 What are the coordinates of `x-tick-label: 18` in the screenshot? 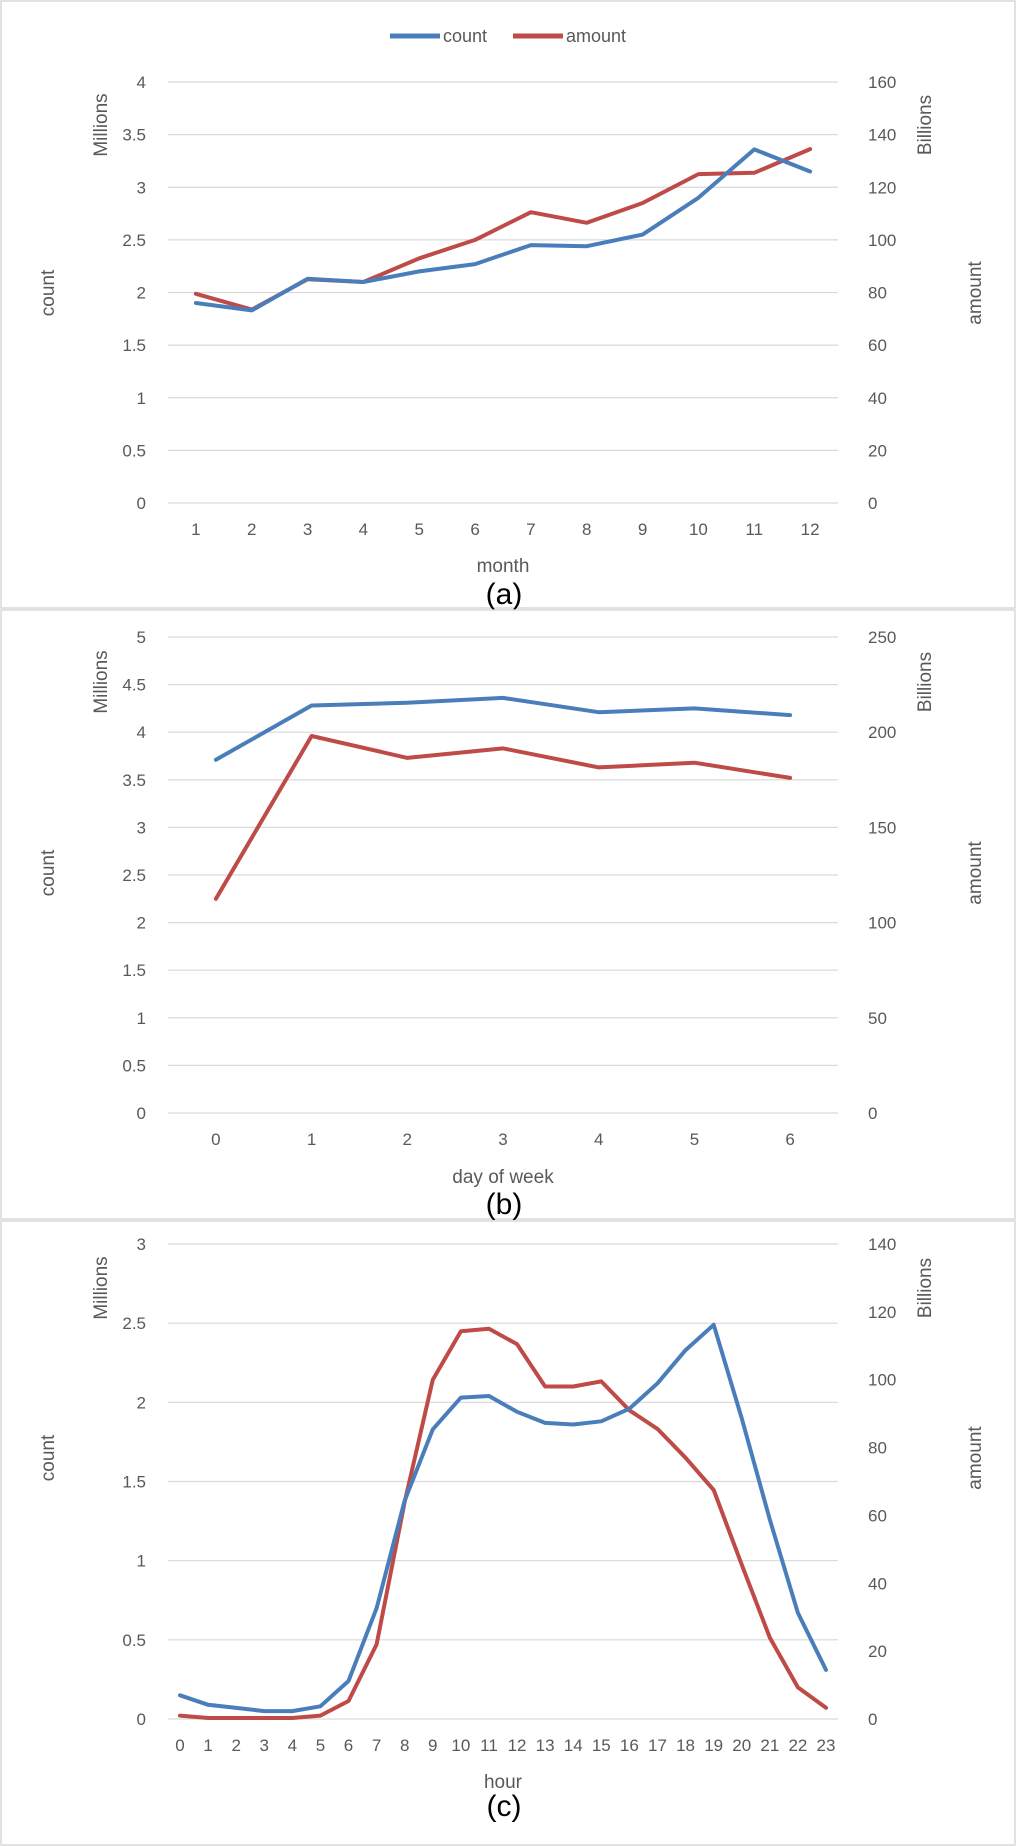 It's located at (685, 1745).